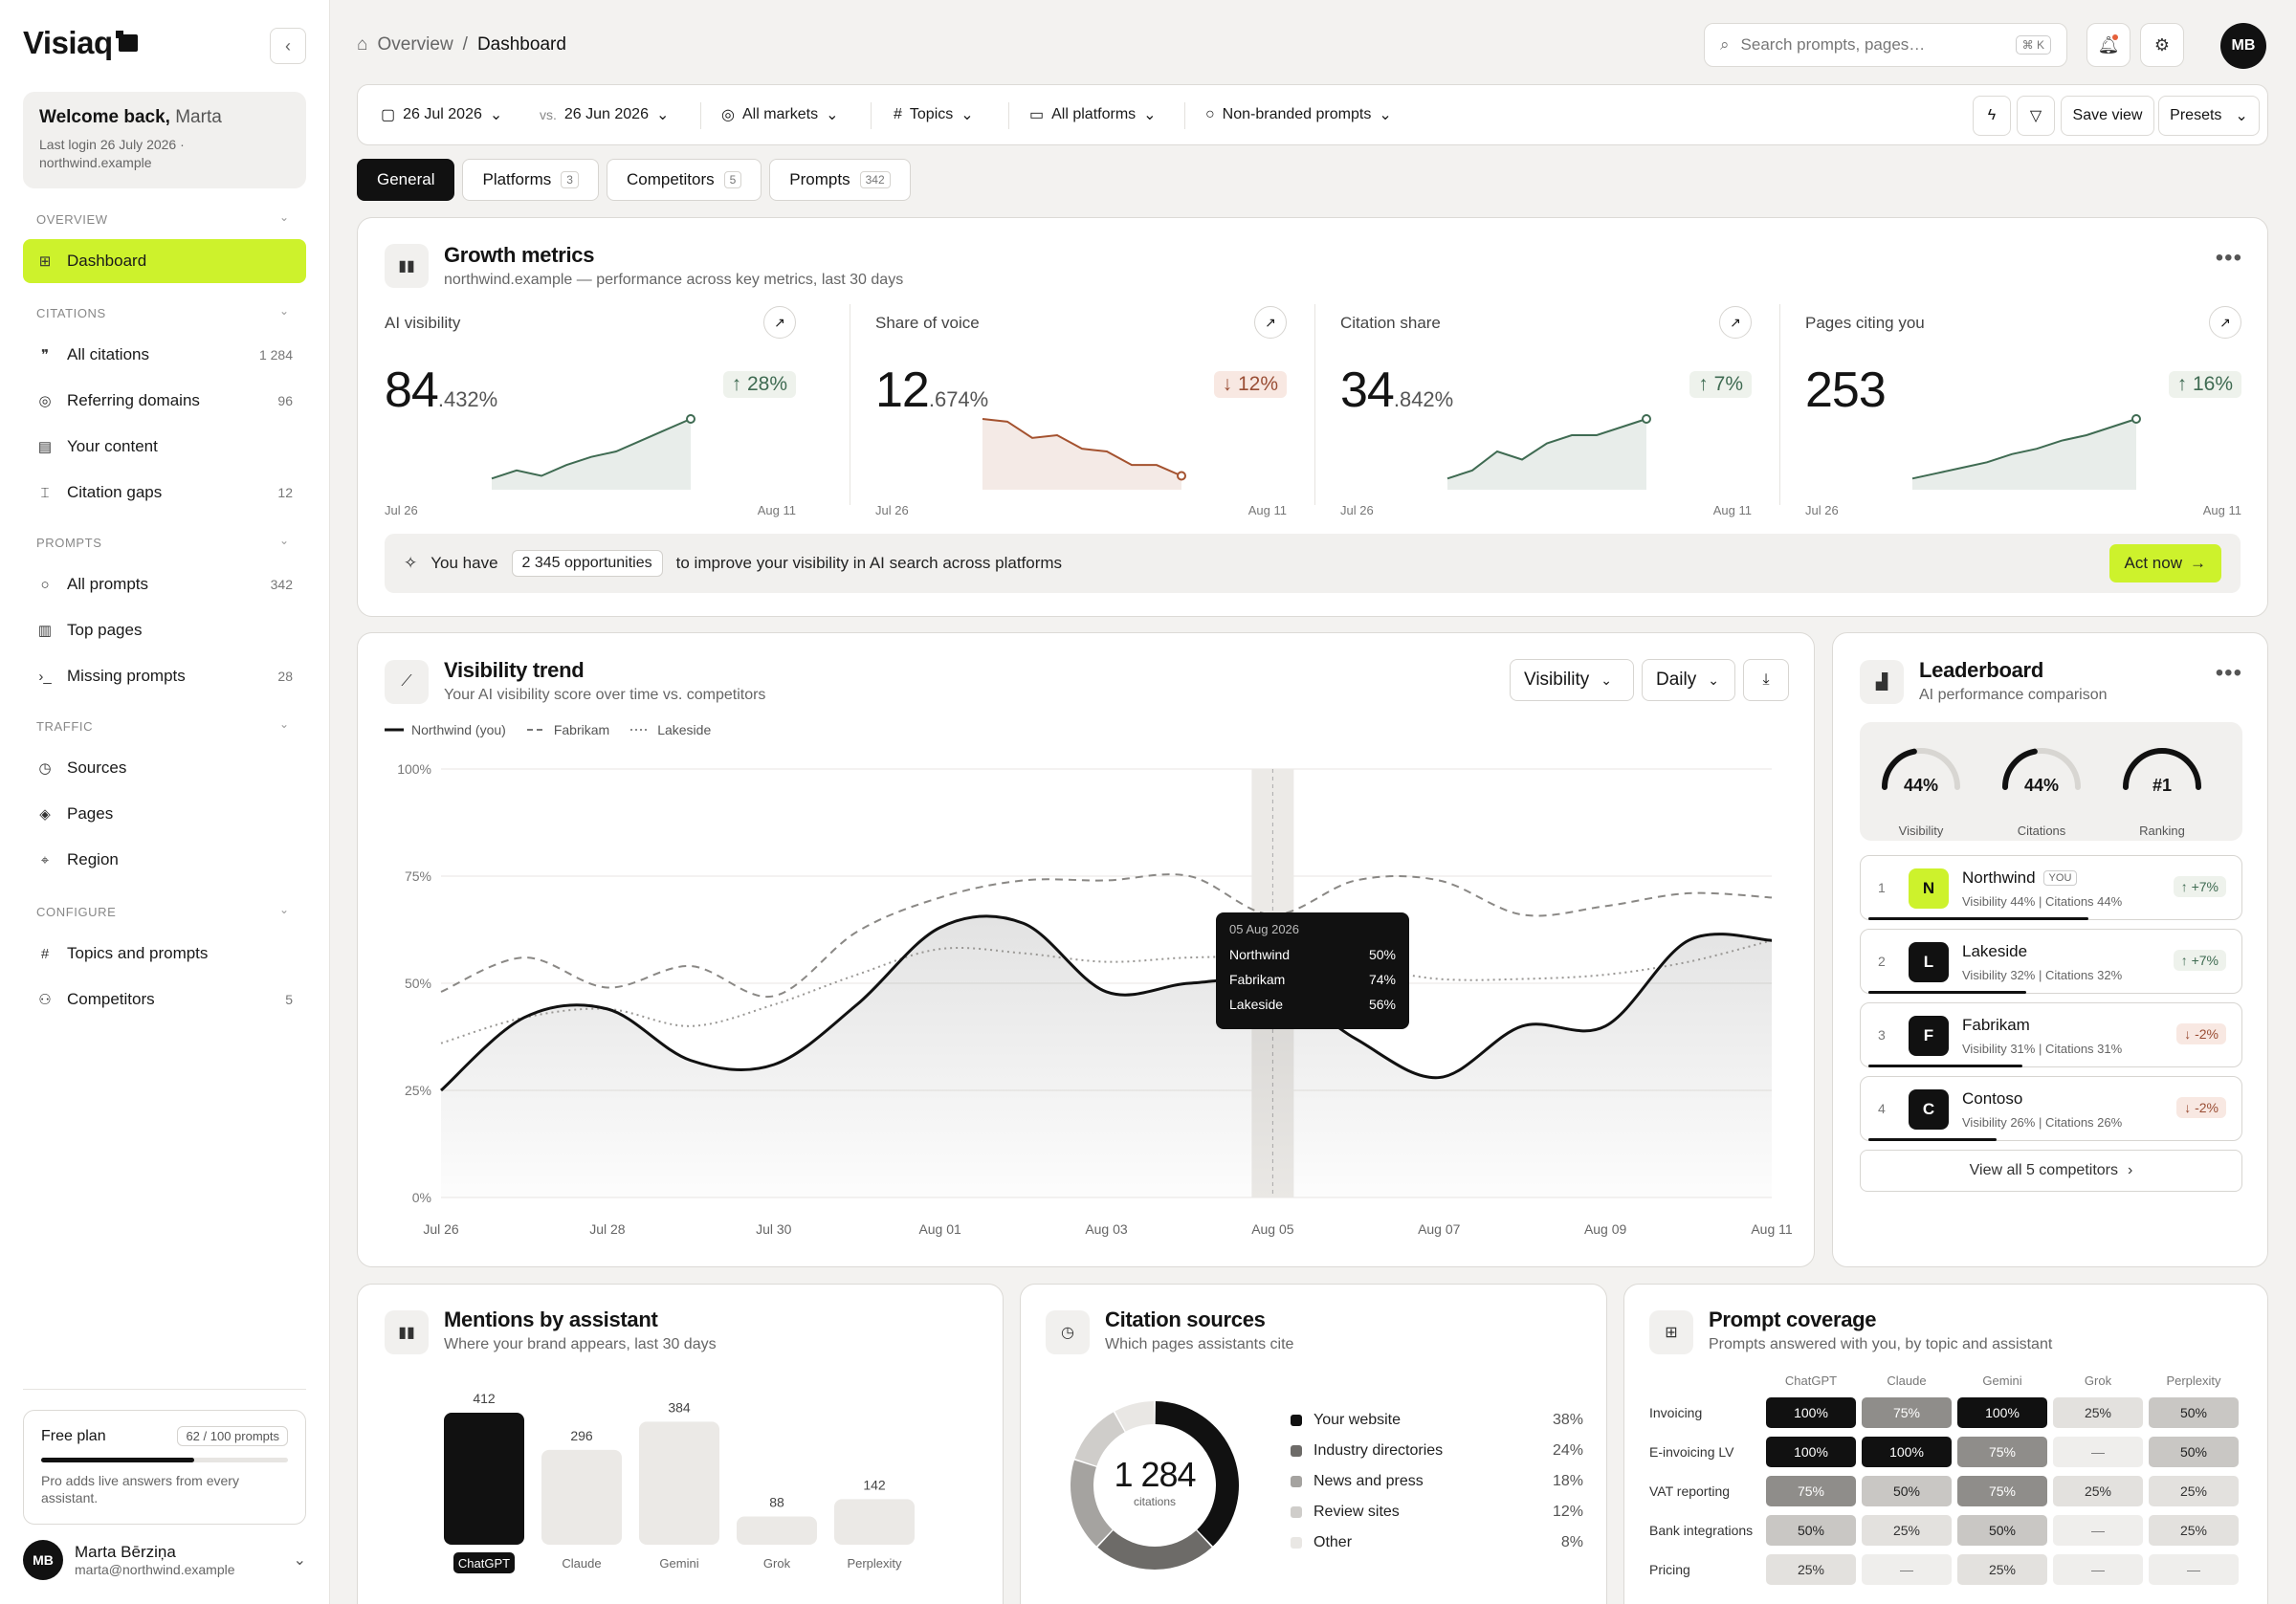 This screenshot has width=2296, height=1604. I want to click on sidebar-item-referring-domains: ◎ Referring domains 96, so click(165, 401).